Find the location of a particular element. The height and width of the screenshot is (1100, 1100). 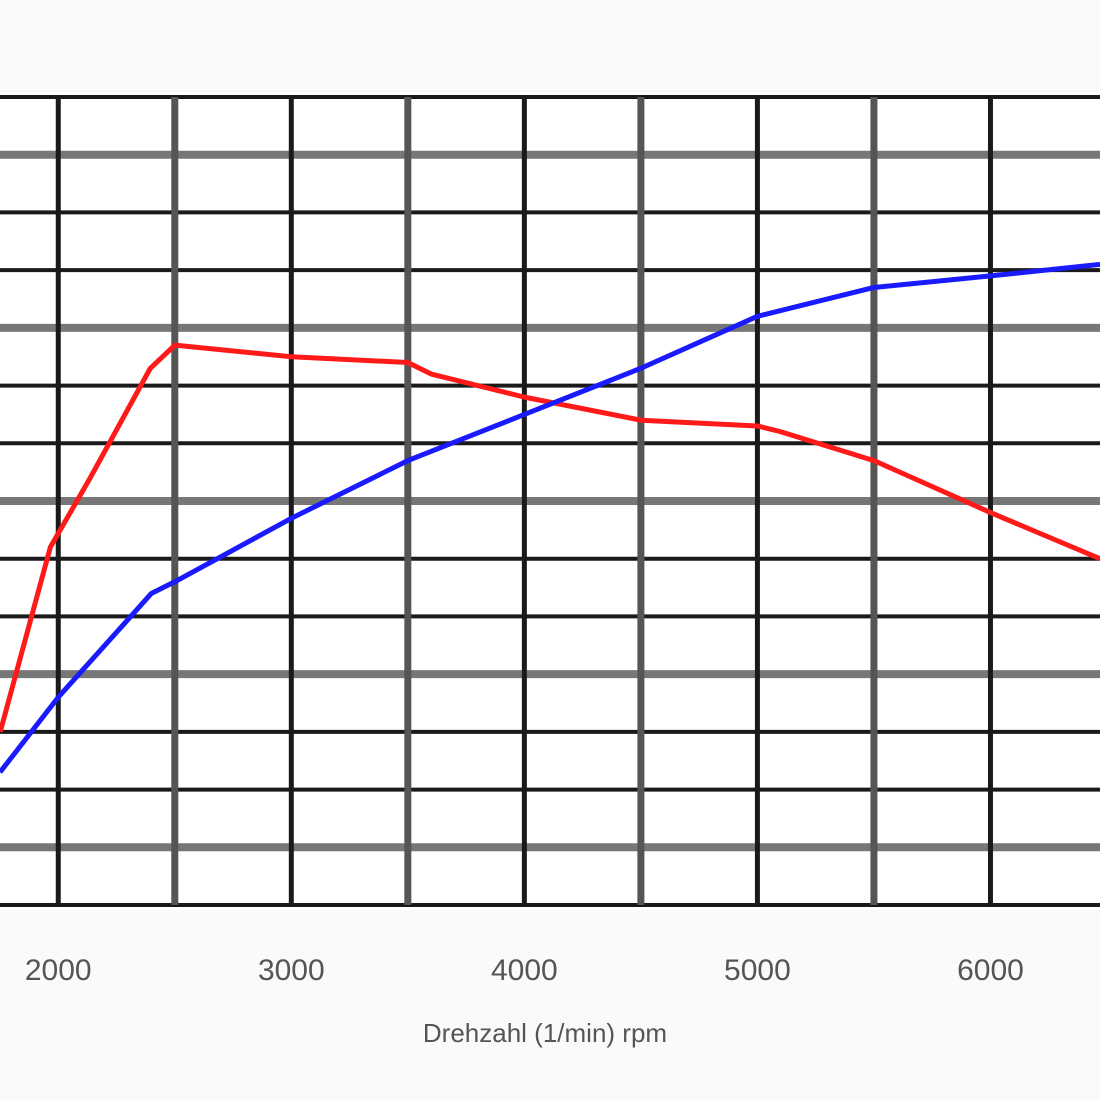

x-tick-label: 6000 is located at coordinates (990, 970).